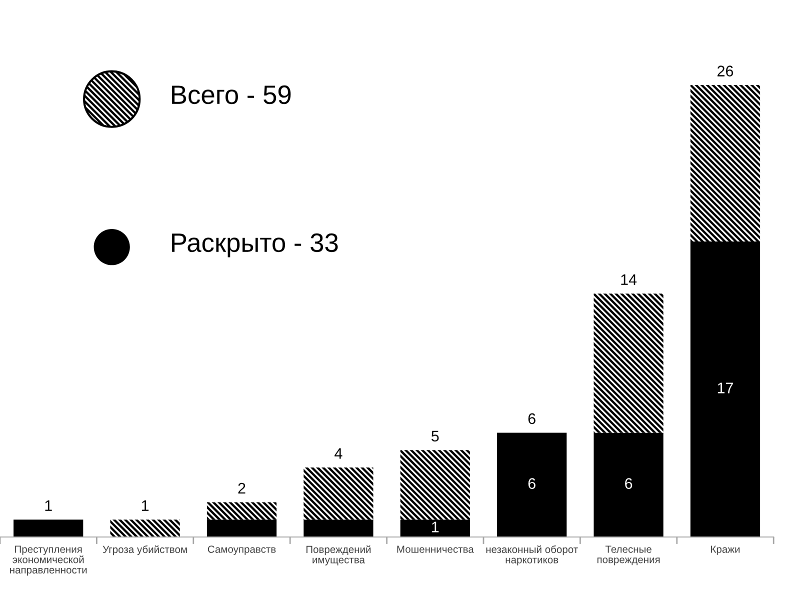 This screenshot has width=800, height=600. Describe the element at coordinates (231, 94) in the screenshot. I see `legend-label: Всего - 59` at that location.